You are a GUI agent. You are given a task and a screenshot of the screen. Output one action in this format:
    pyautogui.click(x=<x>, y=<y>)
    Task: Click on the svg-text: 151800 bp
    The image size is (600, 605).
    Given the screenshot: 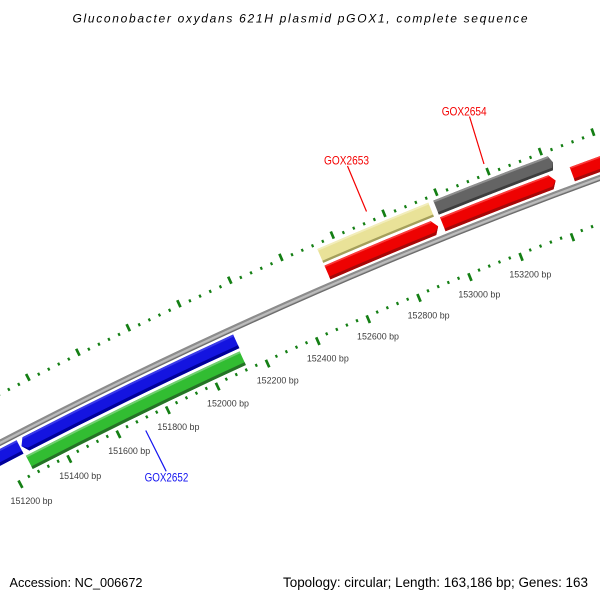 What is the action you would take?
    pyautogui.click(x=178, y=427)
    